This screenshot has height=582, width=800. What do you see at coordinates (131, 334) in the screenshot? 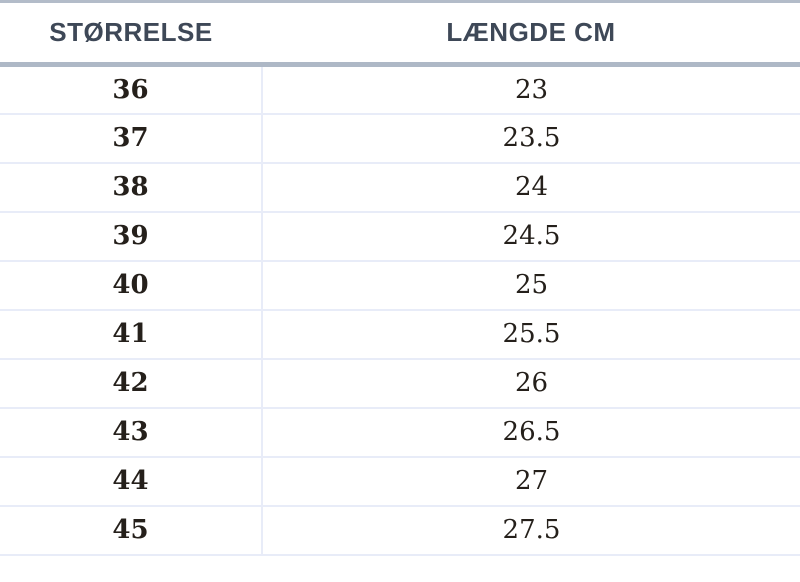
I see `size-cell: 41` at bounding box center [131, 334].